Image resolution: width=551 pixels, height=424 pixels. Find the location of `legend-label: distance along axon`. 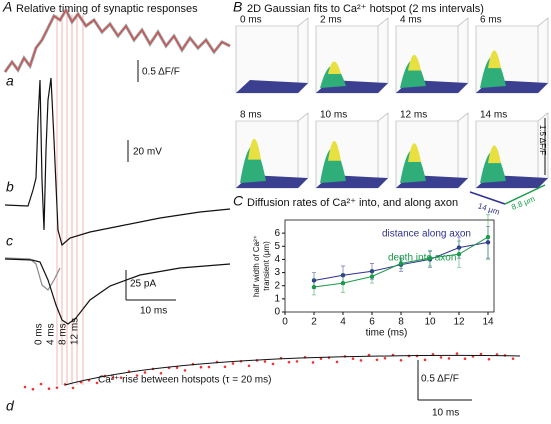

legend-label: distance along axon is located at coordinates (426, 234).